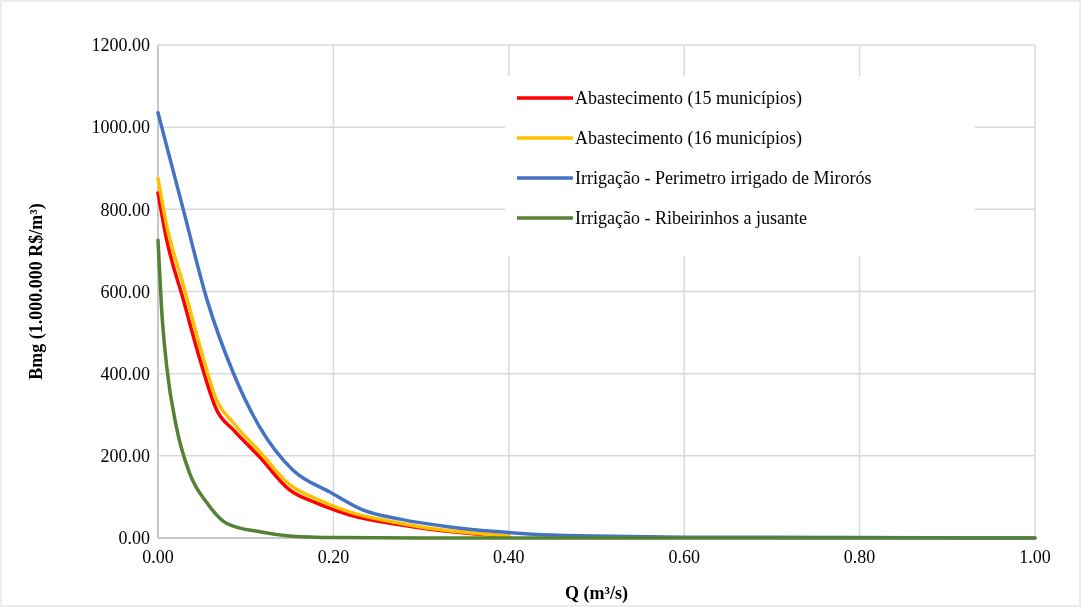  What do you see at coordinates (120, 127) in the screenshot?
I see `y-tick-label: 1000.00` at bounding box center [120, 127].